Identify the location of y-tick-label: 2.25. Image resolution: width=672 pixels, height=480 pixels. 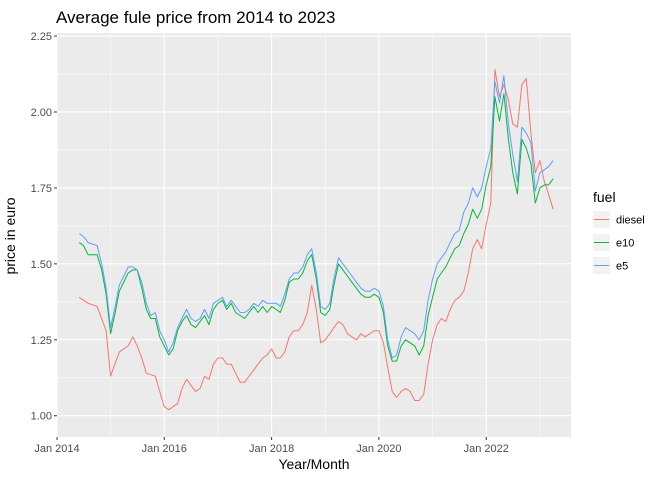
(41, 37).